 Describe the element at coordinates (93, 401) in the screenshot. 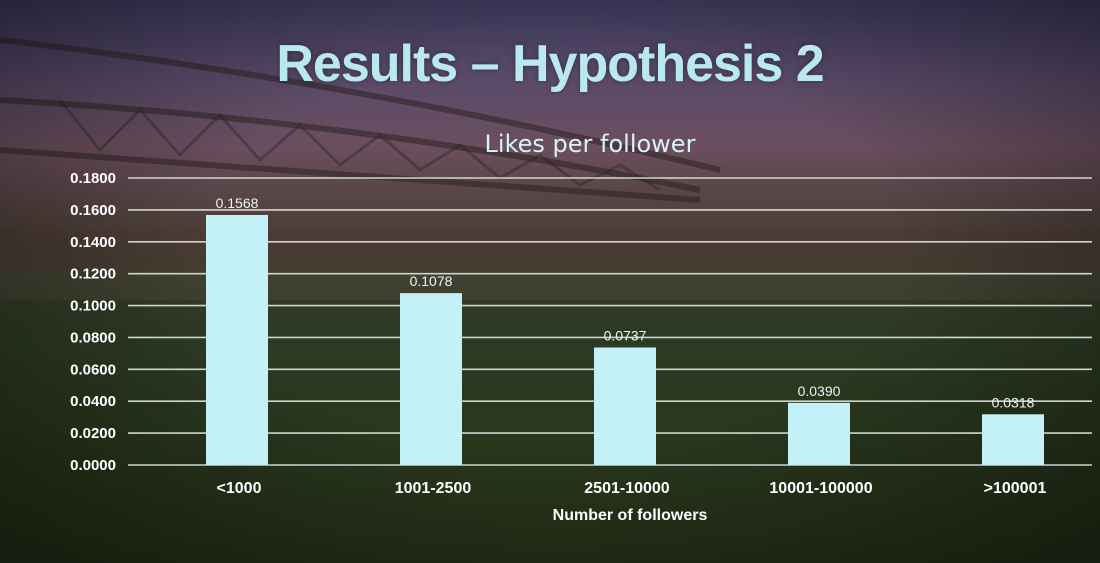

I see `y-tick-label: 0.0400` at that location.